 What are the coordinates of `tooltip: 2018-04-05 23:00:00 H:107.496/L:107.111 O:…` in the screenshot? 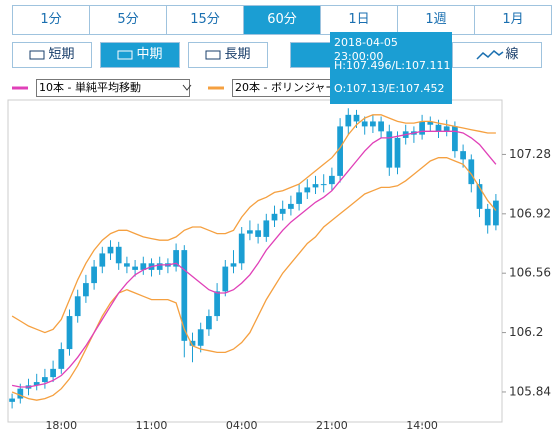 It's located at (391, 68).